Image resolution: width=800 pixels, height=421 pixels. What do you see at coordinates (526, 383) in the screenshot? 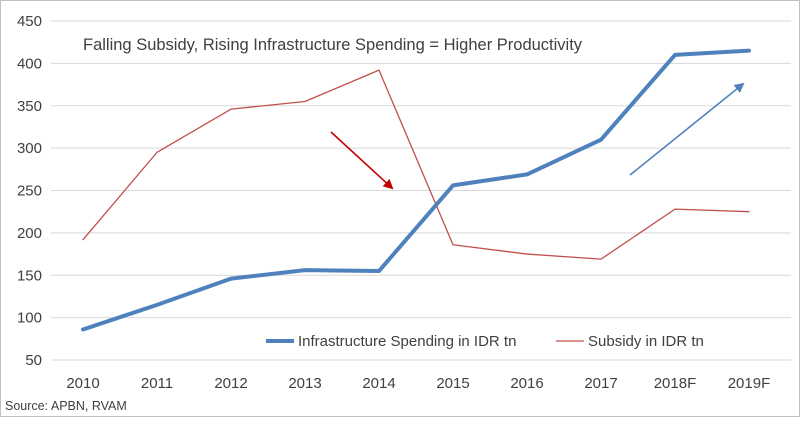
I see `x-tick-label-2016: 2016` at bounding box center [526, 383].